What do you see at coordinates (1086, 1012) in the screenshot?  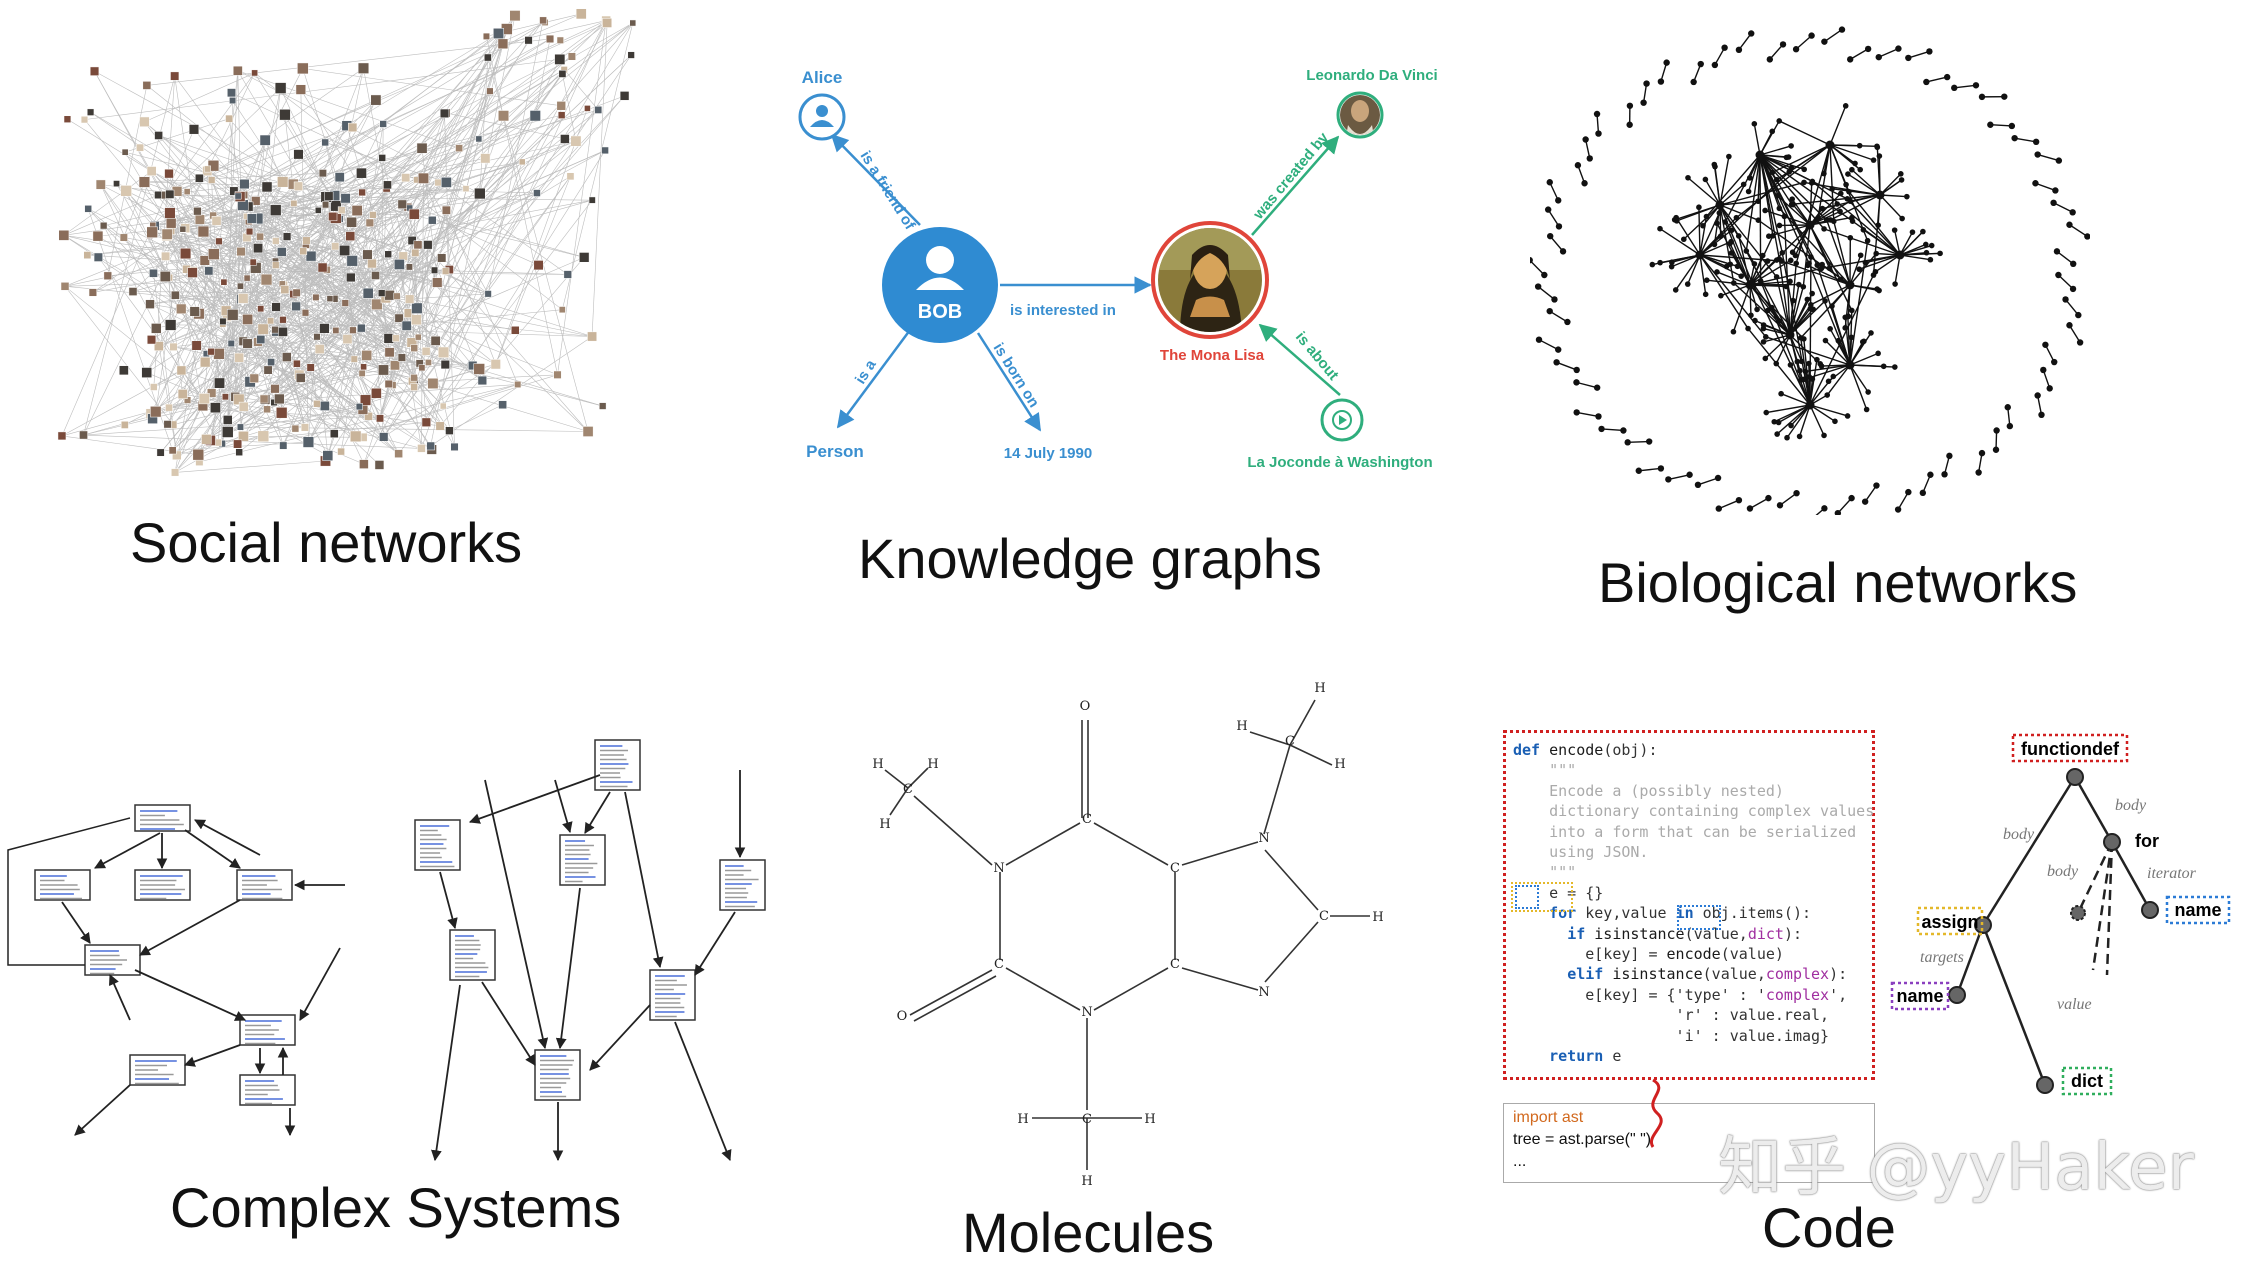 I see `atom-n2: N` at bounding box center [1086, 1012].